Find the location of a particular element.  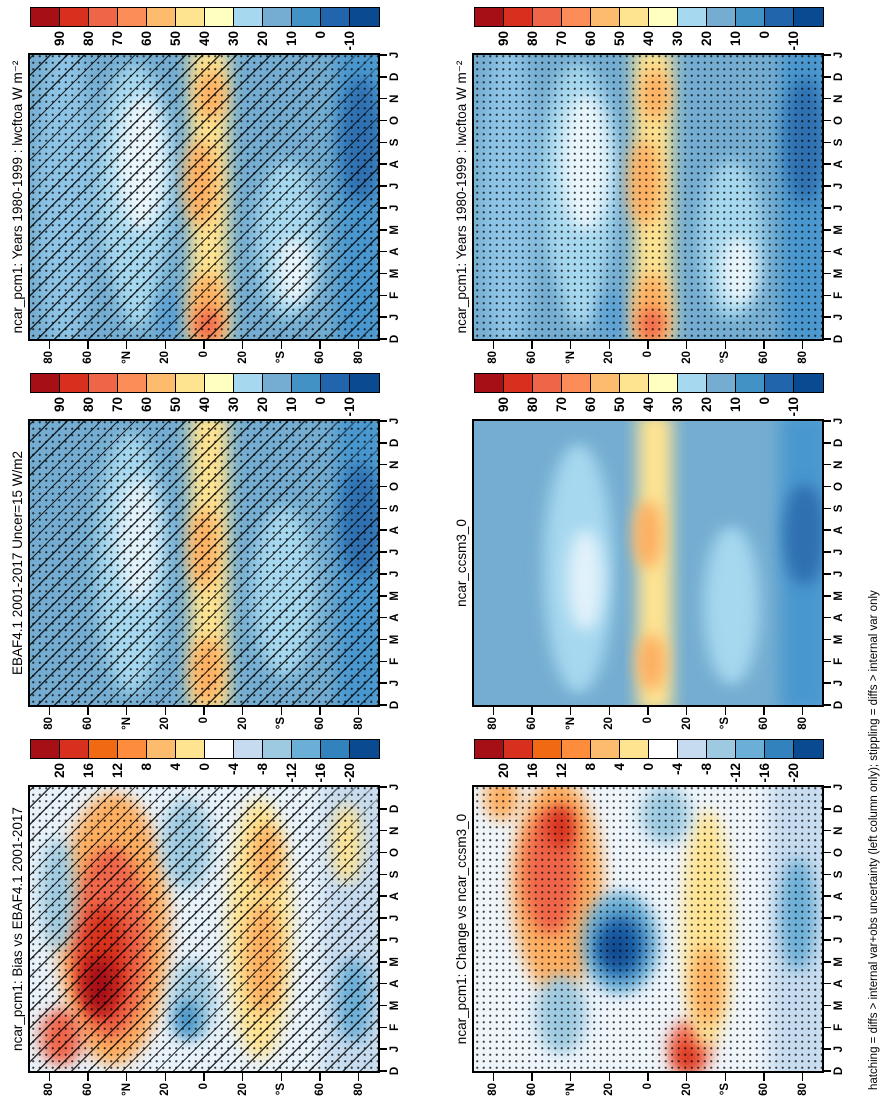

month-tick-label: S is located at coordinates (839, 874).